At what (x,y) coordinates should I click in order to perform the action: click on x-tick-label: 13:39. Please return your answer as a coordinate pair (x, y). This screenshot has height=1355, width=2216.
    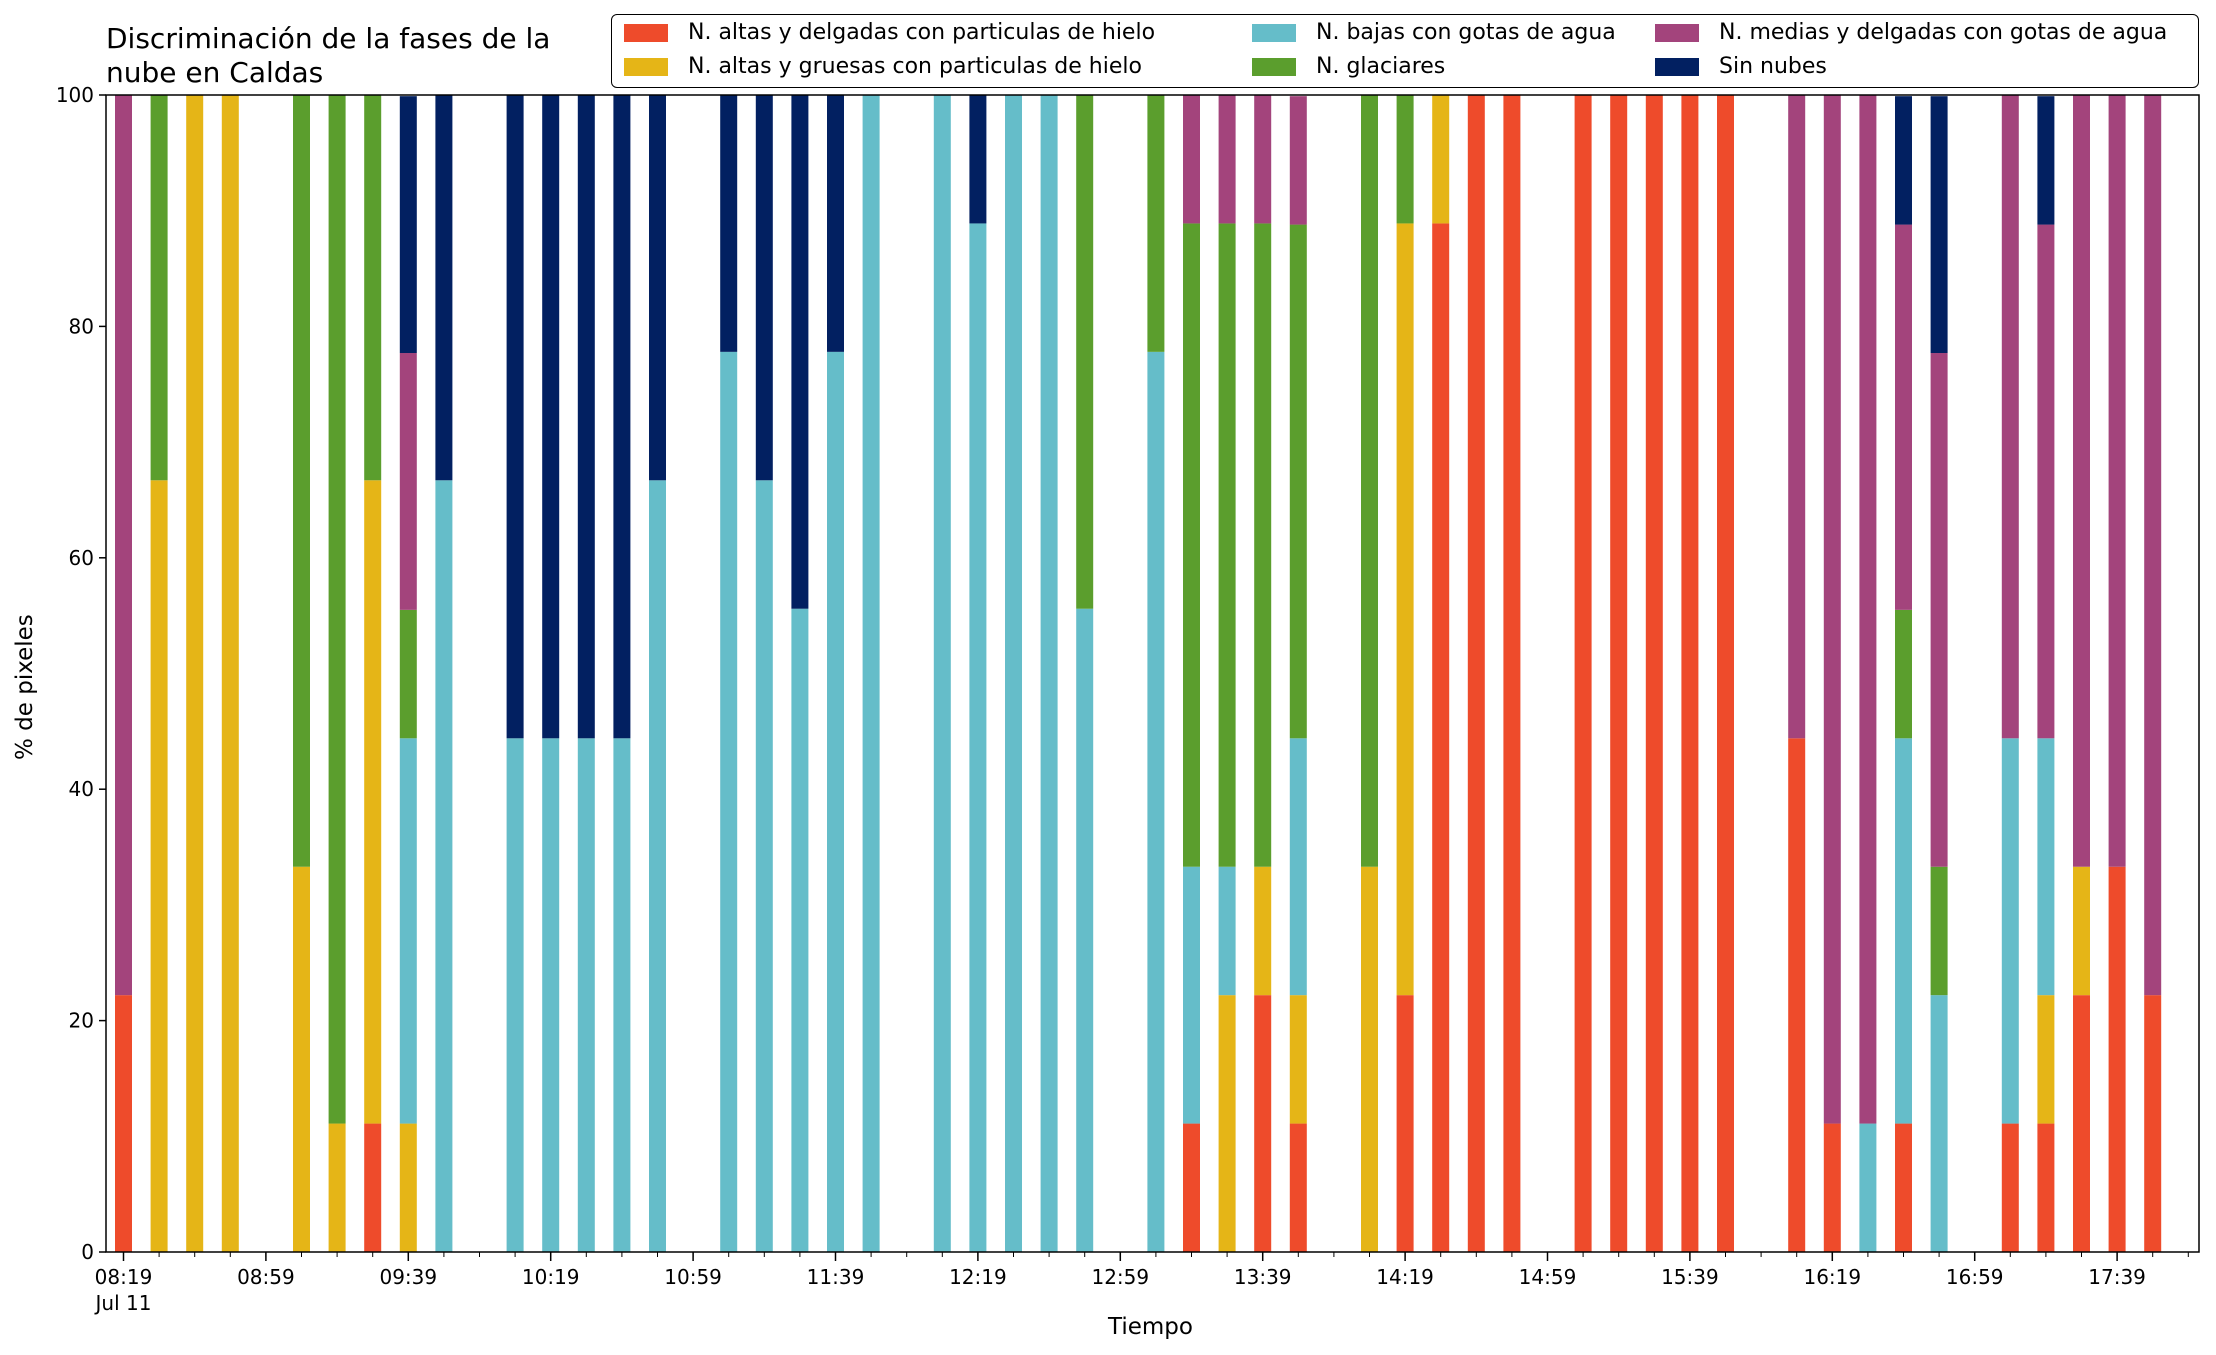
    Looking at the image, I should click on (1263, 1277).